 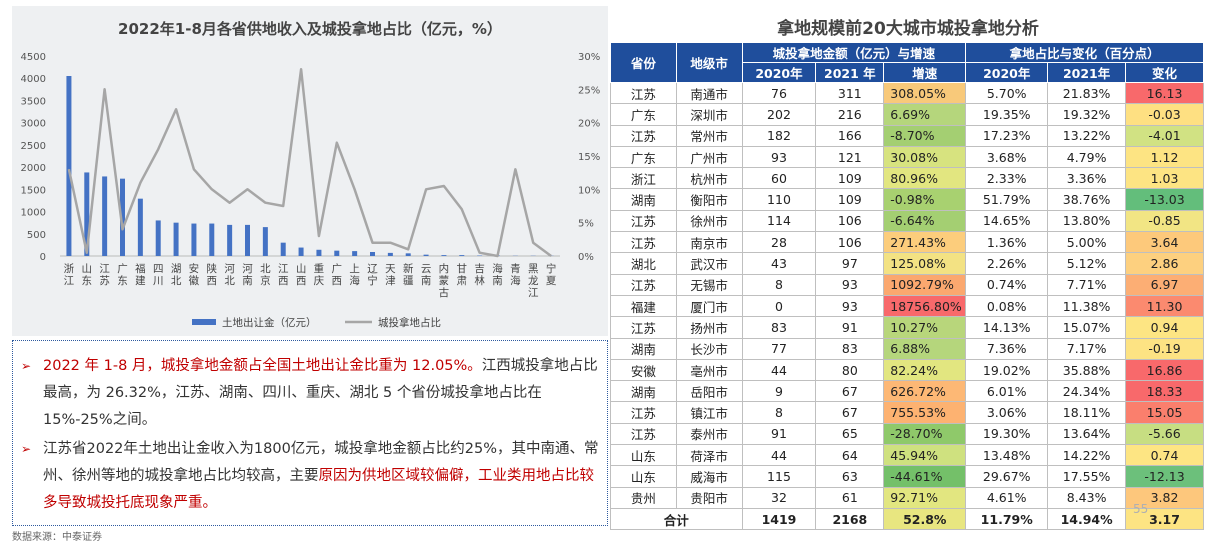 I want to click on table-cell: -0.19, so click(x=1164, y=348).